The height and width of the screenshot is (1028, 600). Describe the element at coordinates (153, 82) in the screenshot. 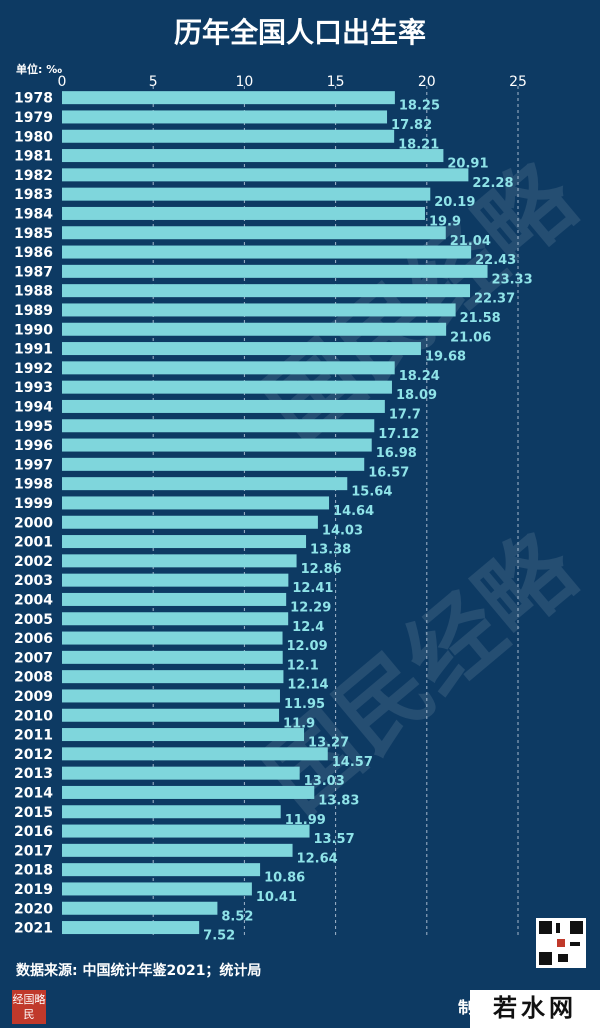

I see `x-tick-label: 5` at that location.